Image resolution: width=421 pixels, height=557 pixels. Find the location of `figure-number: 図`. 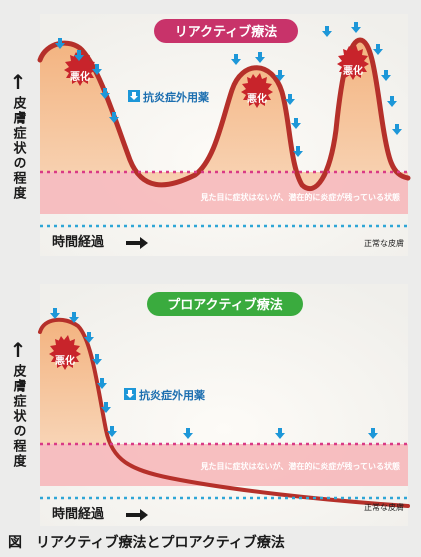

figure-number: 図 is located at coordinates (15, 543).